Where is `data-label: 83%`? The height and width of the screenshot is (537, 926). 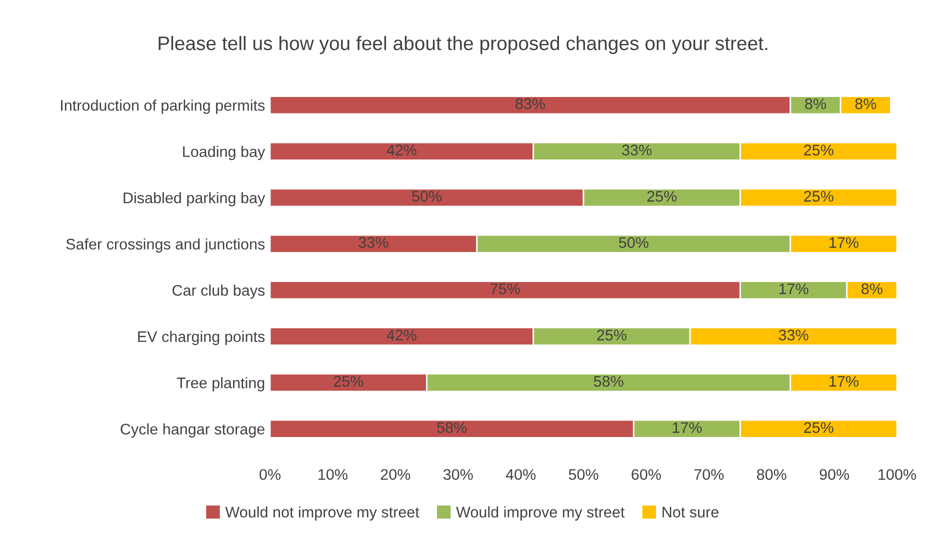 data-label: 83% is located at coordinates (530, 104).